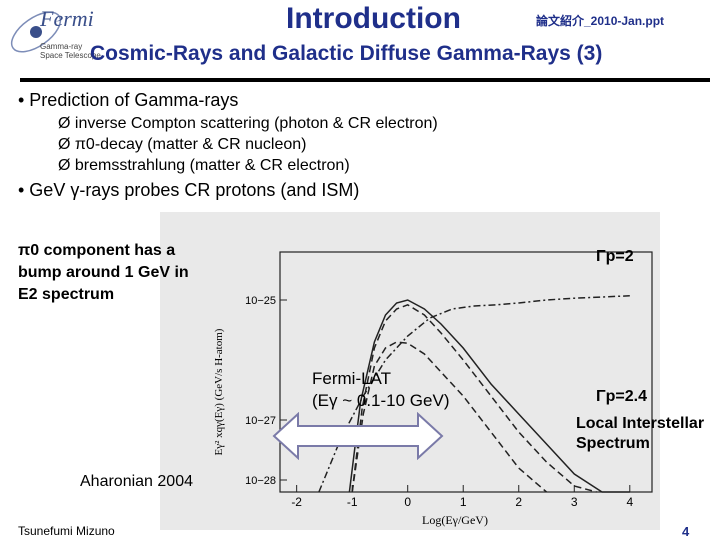 This screenshot has height=540, width=720. What do you see at coordinates (621, 396) in the screenshot?
I see `gamma-p24-label: Γp=2.4` at bounding box center [621, 396].